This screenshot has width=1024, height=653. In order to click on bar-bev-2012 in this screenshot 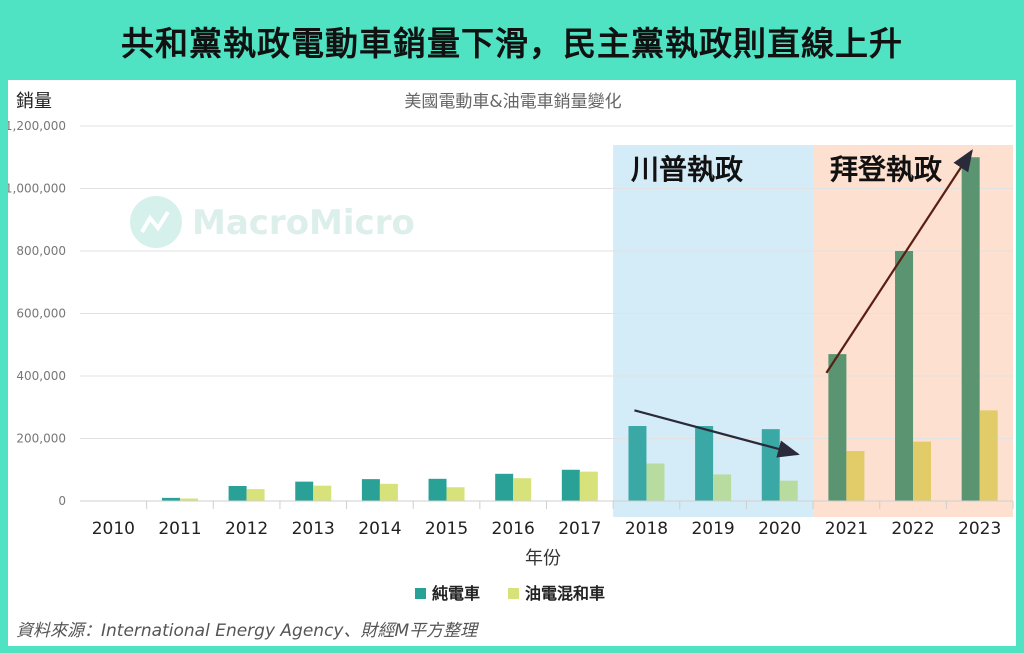, I will do `click(237, 493)`.